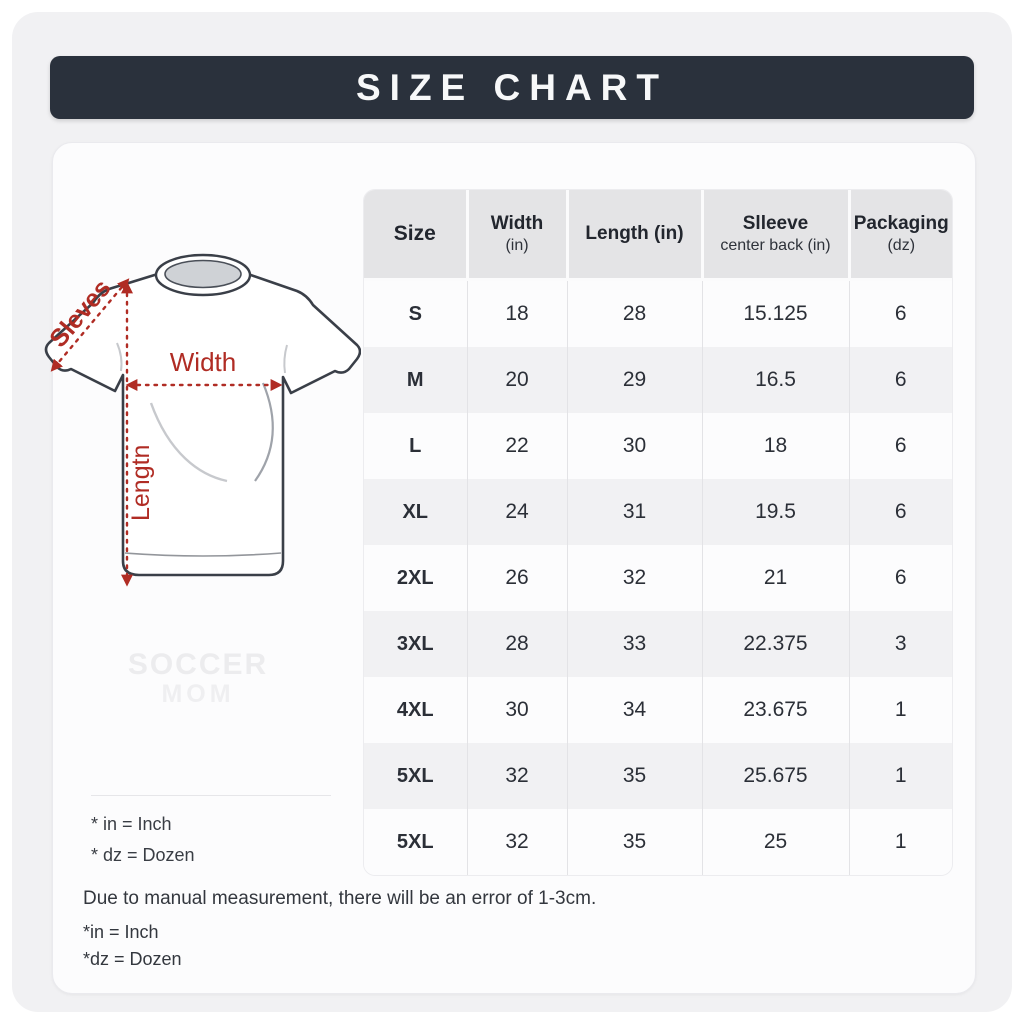 The height and width of the screenshot is (1024, 1024). Describe the element at coordinates (203, 554) in the screenshot. I see `hem-line` at that location.